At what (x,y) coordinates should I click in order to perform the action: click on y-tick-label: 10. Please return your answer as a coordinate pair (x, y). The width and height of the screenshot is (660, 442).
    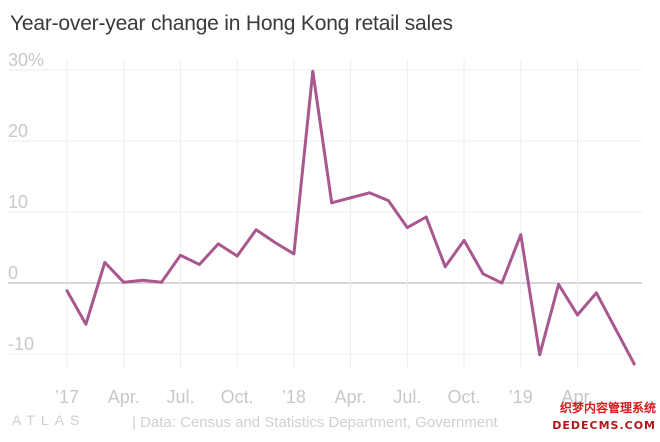
    Looking at the image, I should click on (18, 202).